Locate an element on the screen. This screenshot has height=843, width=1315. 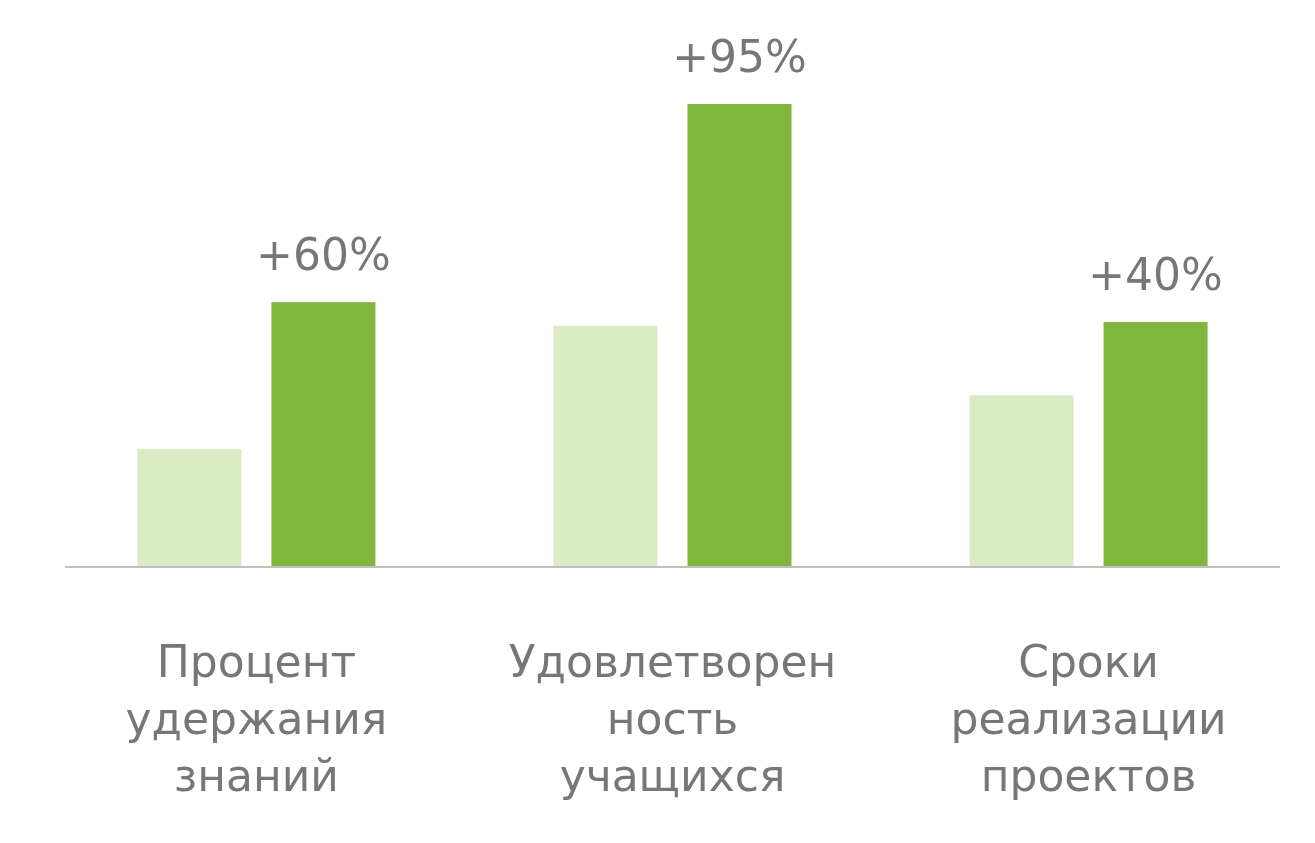
text: +95% is located at coordinates (739, 56).